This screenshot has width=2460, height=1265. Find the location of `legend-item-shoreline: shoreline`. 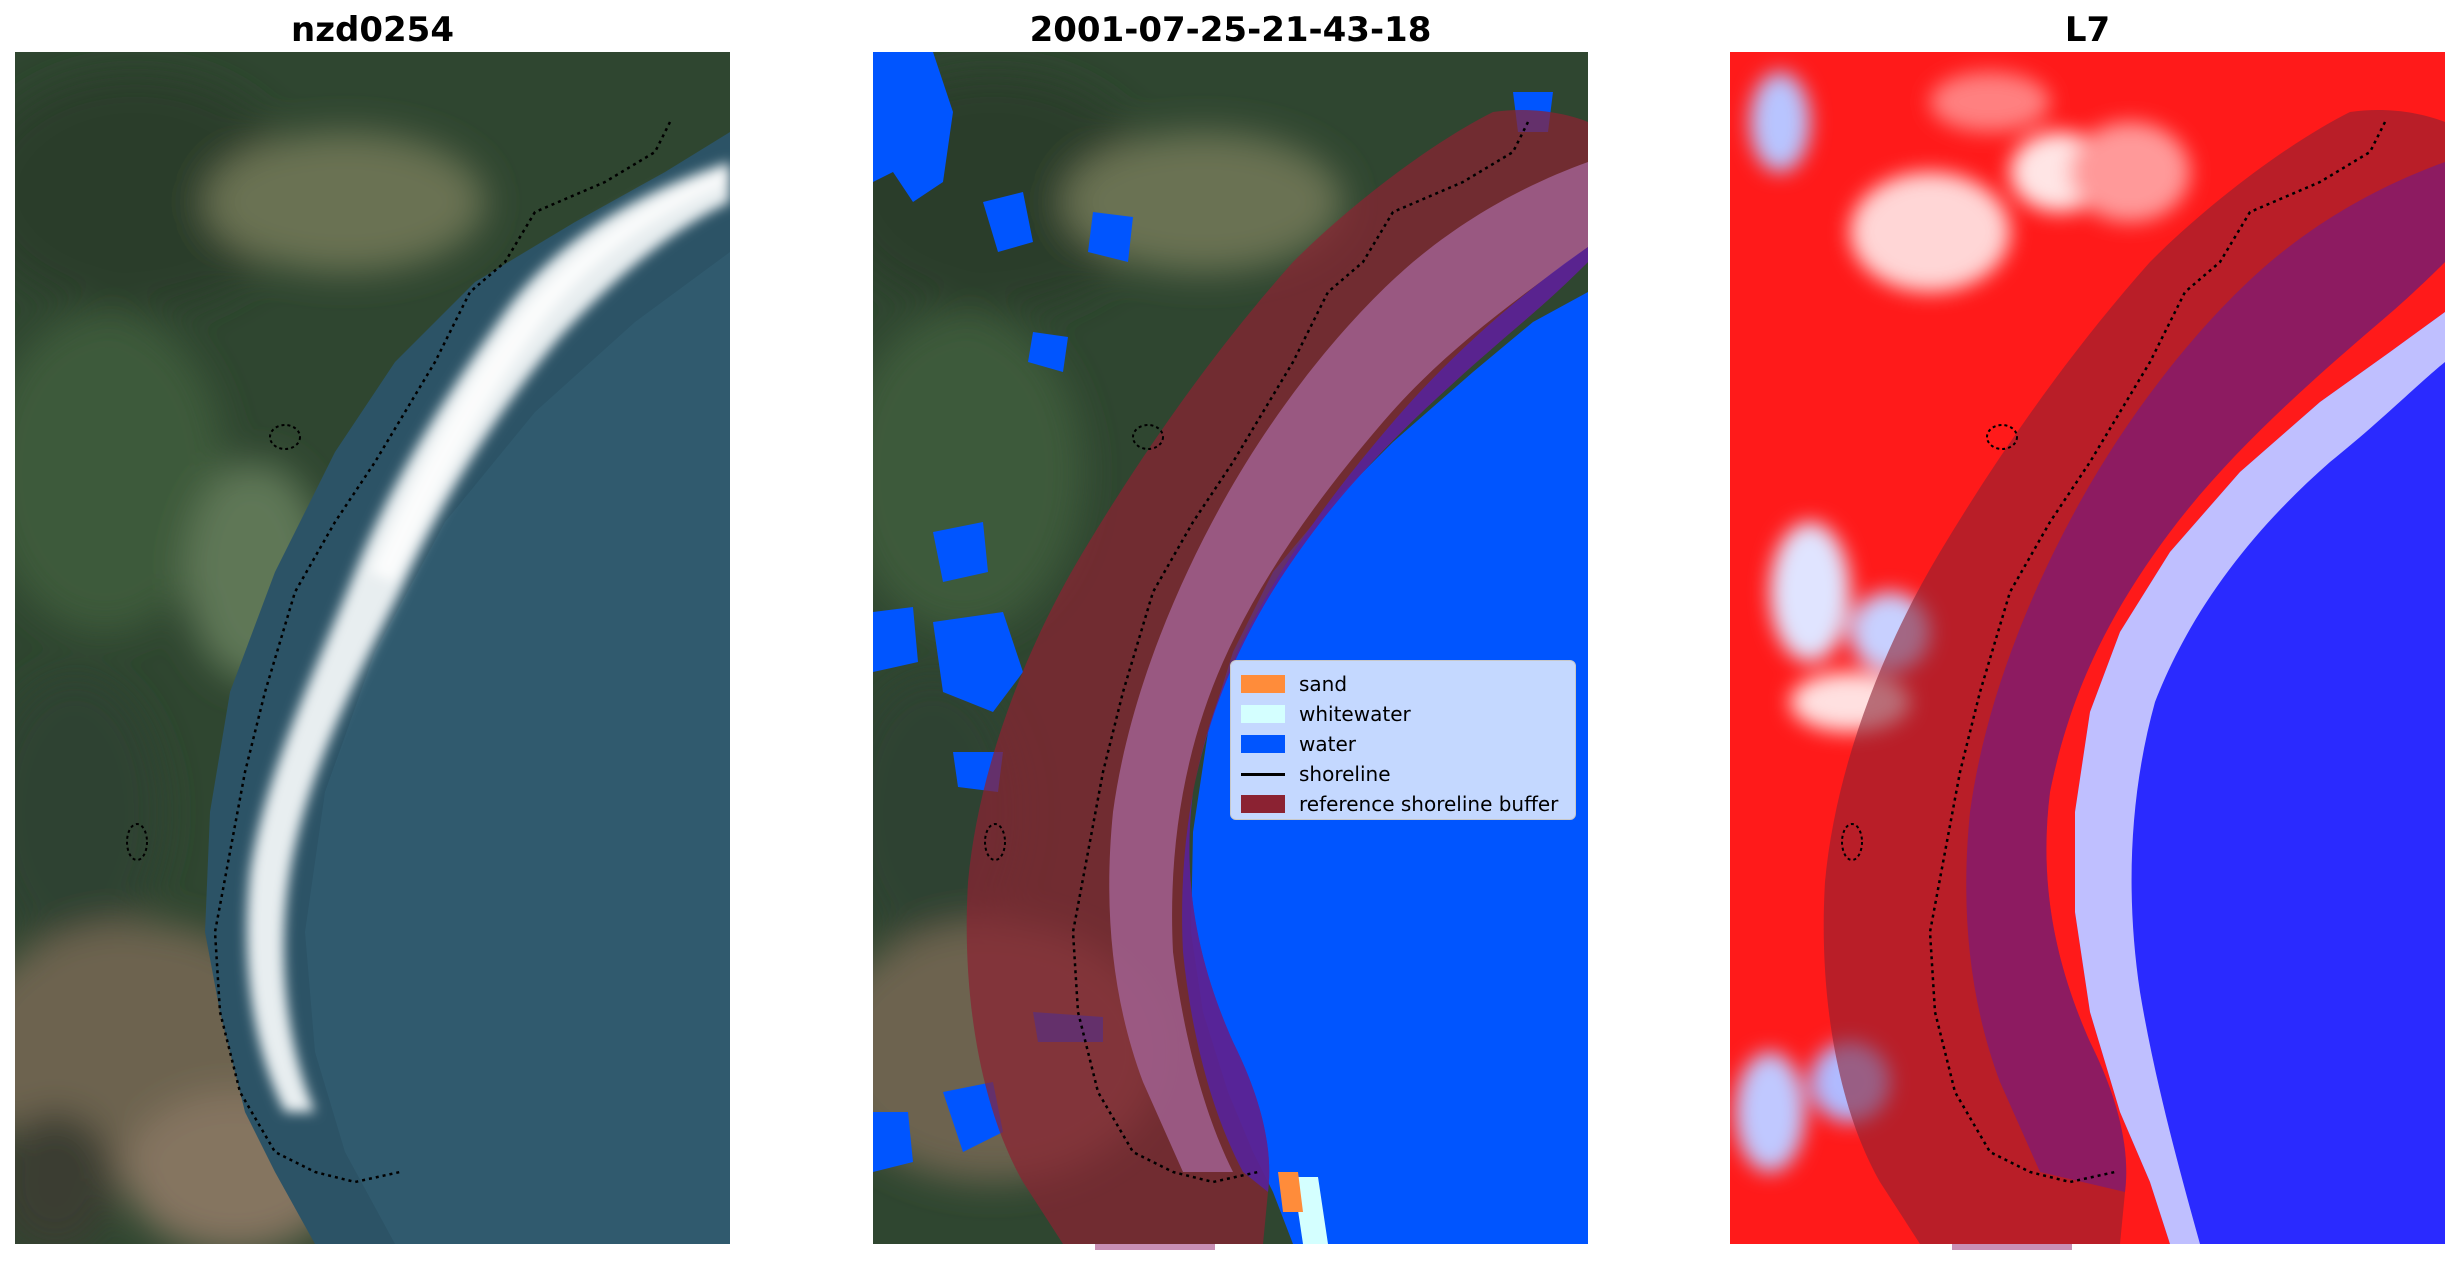

legend-item-shoreline: shoreline is located at coordinates (1403, 774).